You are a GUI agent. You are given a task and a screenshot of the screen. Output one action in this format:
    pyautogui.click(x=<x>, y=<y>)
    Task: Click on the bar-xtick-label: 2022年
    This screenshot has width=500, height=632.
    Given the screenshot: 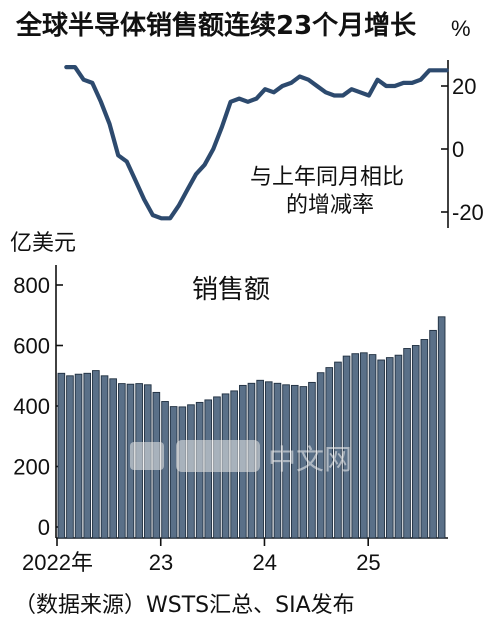 What is the action you would take?
    pyautogui.click(x=57, y=562)
    